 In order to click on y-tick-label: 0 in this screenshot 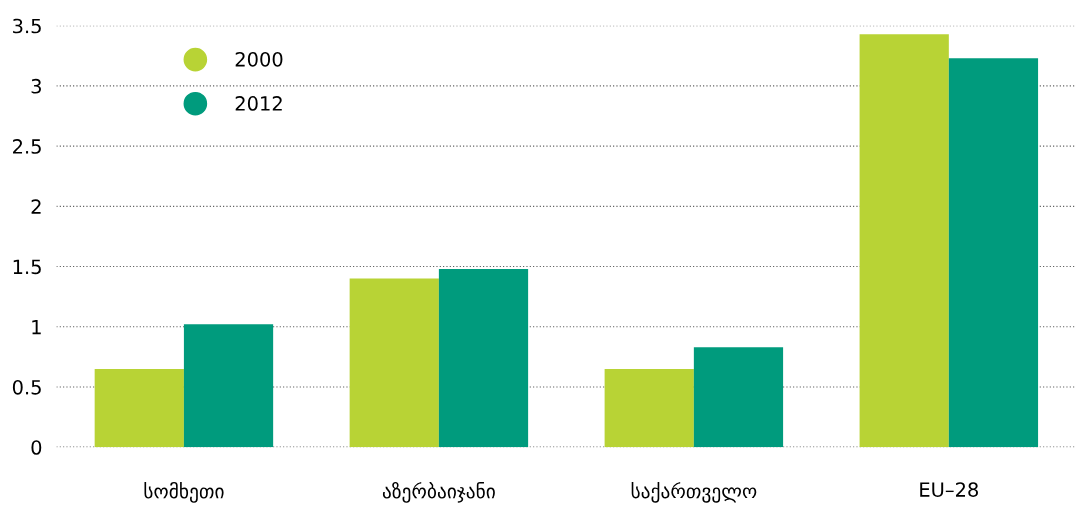, I will do `click(36, 447)`.